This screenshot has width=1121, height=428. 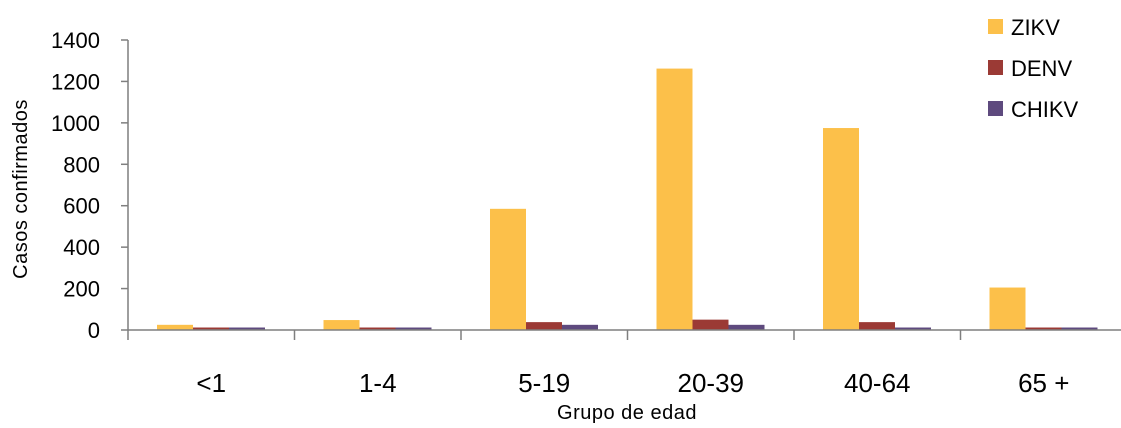 I want to click on y-tick-label-3: 600, so click(x=81, y=206).